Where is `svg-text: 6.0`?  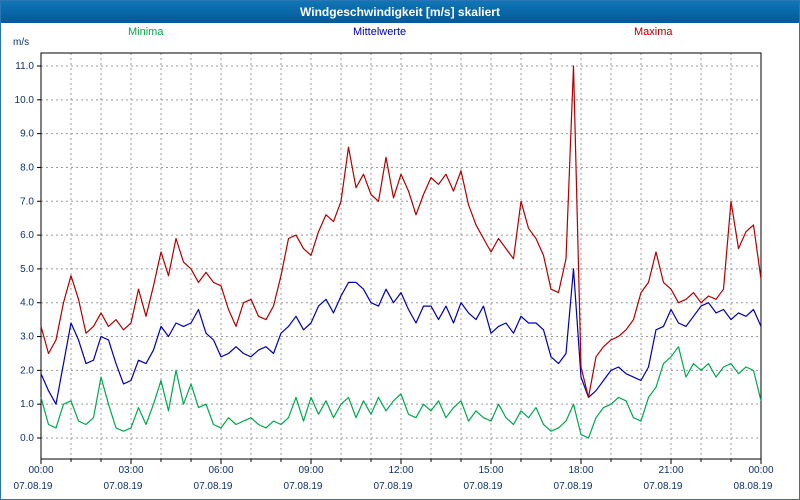
svg-text: 6.0 is located at coordinates (27, 235).